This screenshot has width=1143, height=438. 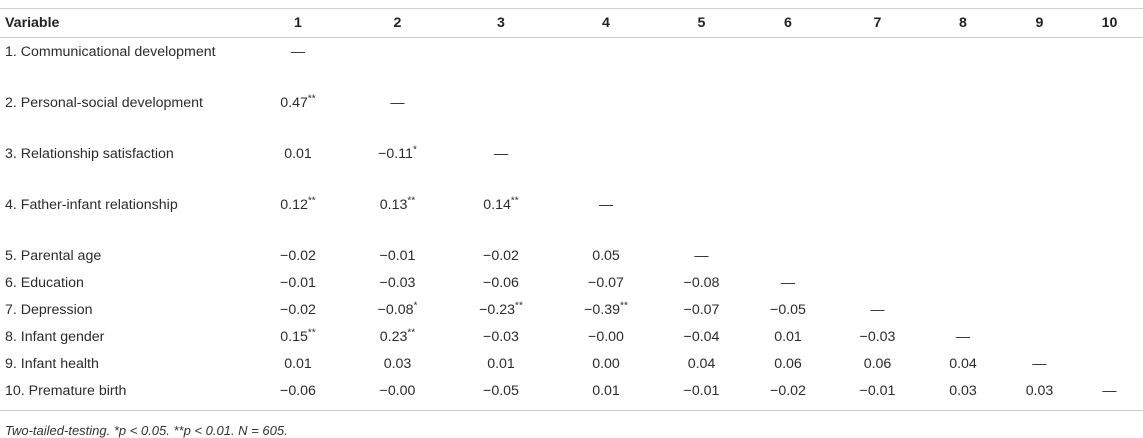 I want to click on cell-value: −0.04, so click(x=701, y=336).